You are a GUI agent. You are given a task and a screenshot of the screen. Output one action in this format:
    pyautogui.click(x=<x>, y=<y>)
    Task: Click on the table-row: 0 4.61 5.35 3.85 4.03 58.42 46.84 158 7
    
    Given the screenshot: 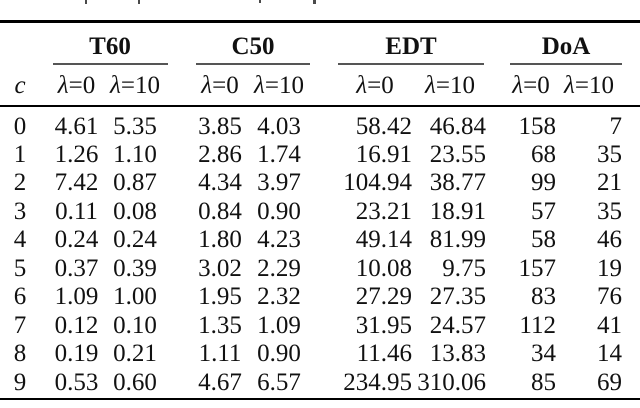 What is the action you would take?
    pyautogui.click(x=320, y=127)
    